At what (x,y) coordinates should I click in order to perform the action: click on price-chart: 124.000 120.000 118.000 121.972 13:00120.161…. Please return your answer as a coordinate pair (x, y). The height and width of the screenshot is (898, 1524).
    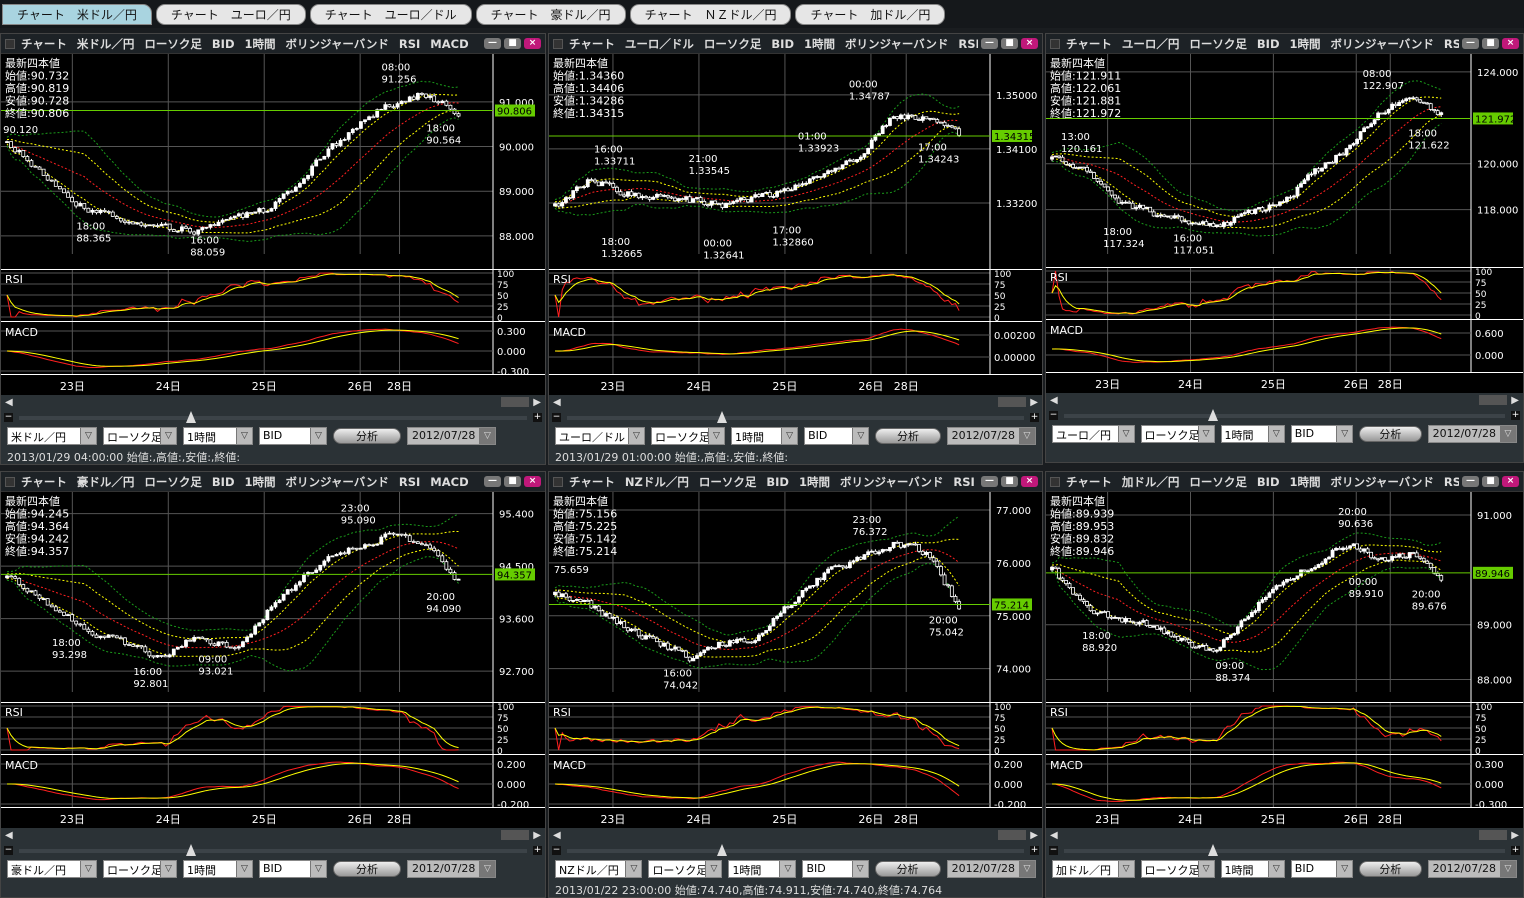
    Looking at the image, I should click on (1284, 160).